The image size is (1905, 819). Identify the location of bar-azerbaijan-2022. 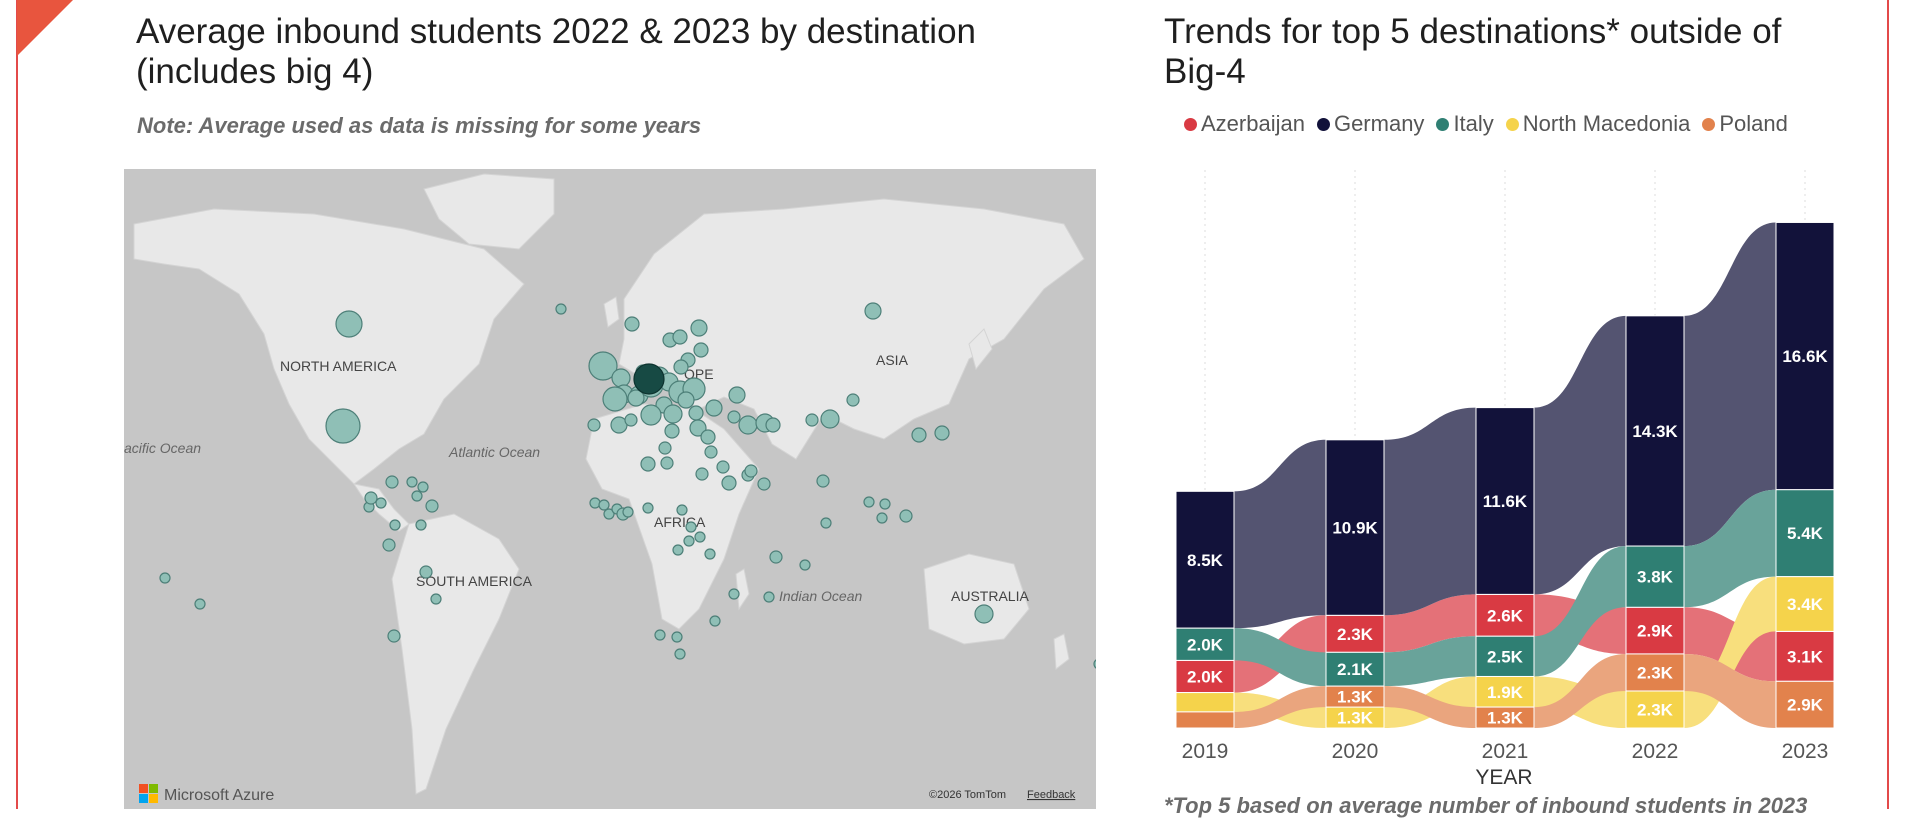
(1655, 630).